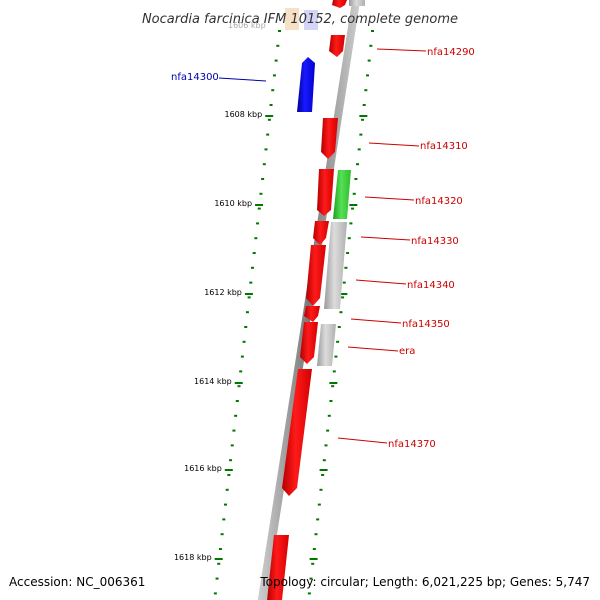 Image resolution: width=600 pixels, height=600 pixels. What do you see at coordinates (337, 46) in the screenshot?
I see `gene-glyph-nfa14290` at bounding box center [337, 46].